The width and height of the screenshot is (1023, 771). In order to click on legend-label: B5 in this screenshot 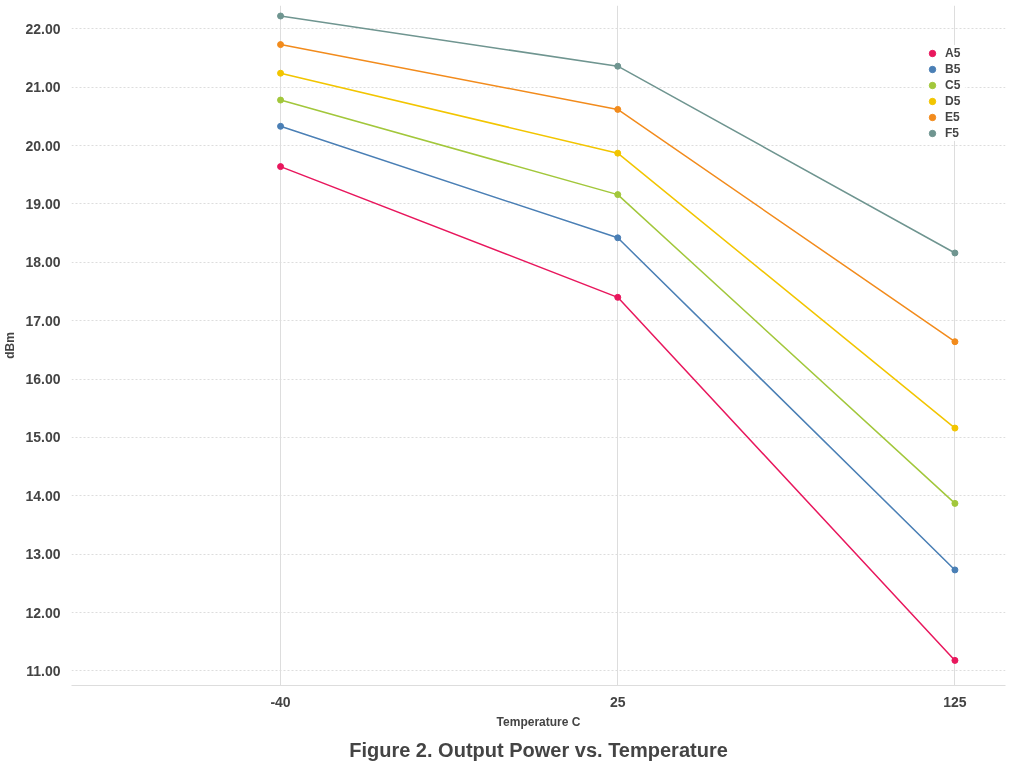, I will do `click(953, 69)`.